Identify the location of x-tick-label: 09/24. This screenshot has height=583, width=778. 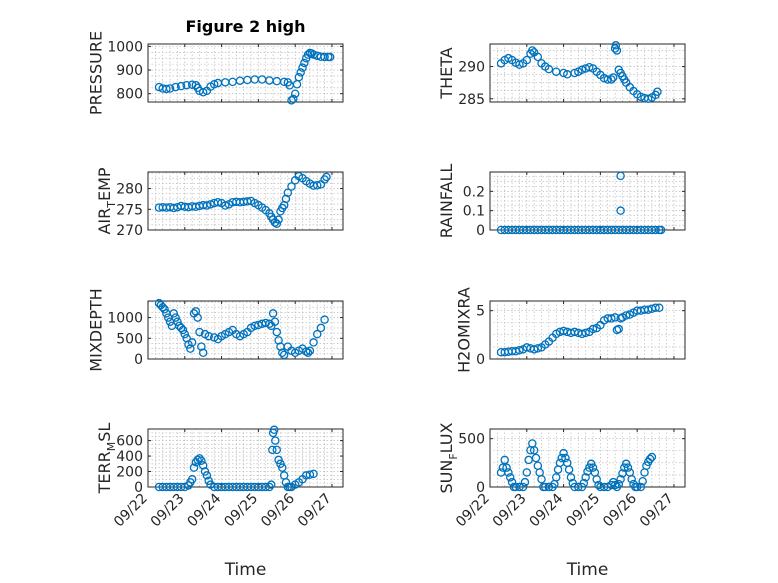
(547, 510).